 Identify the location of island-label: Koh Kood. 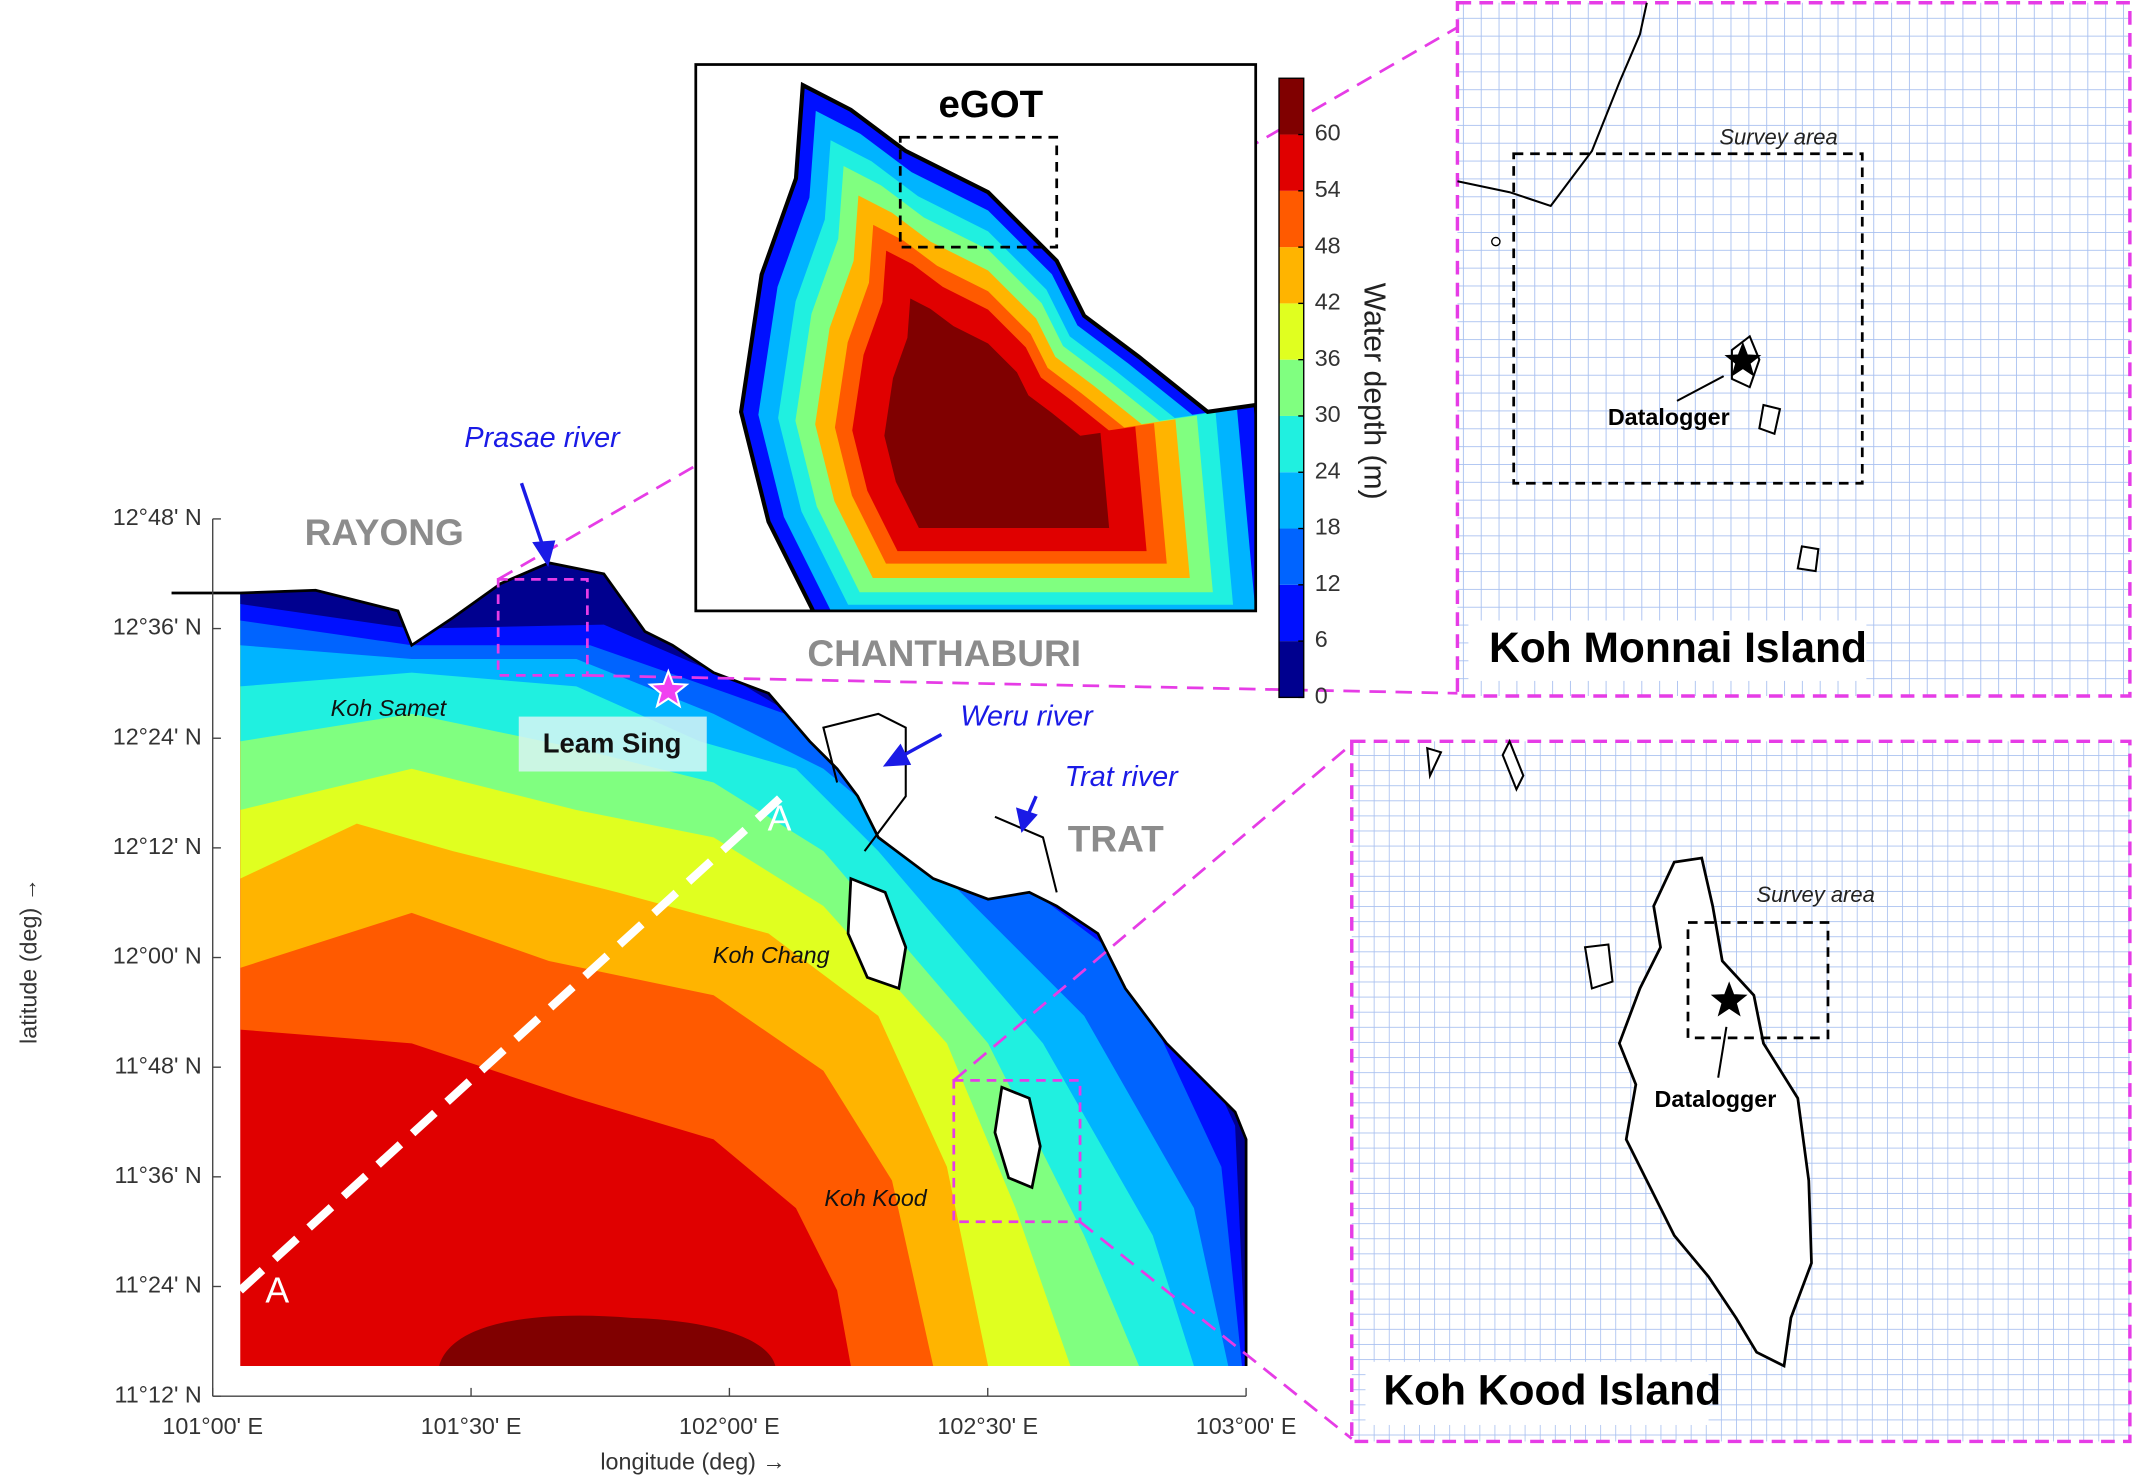
(875, 1198).